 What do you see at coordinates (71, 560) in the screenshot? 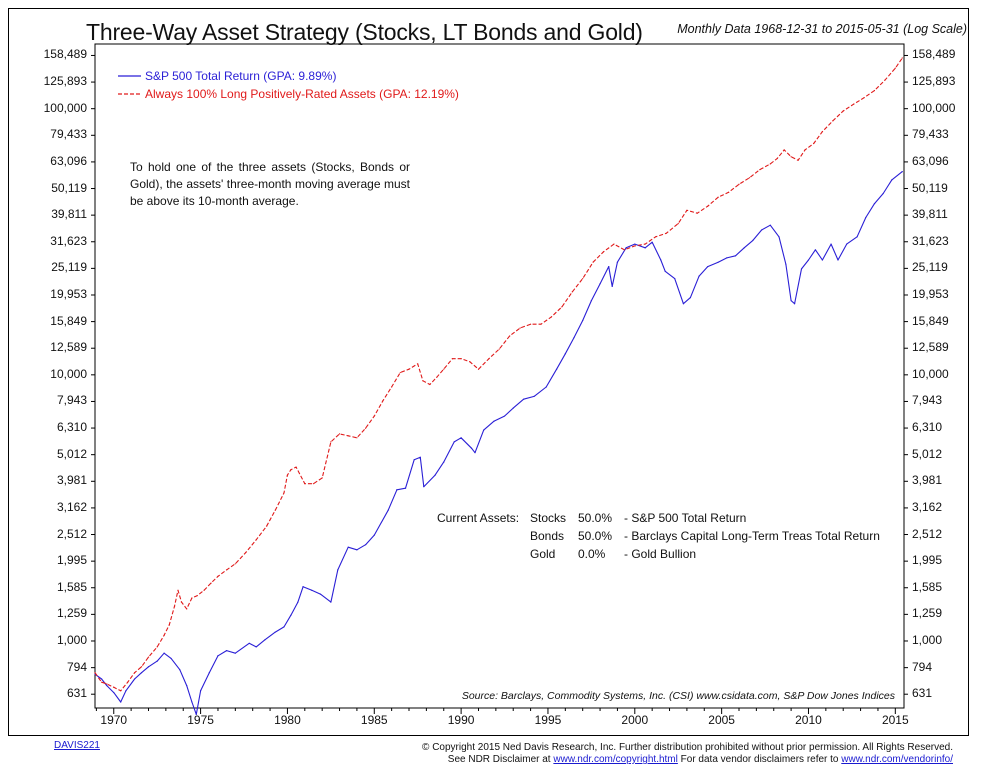
I see `y-tick-label-left: 1,995` at bounding box center [71, 560].